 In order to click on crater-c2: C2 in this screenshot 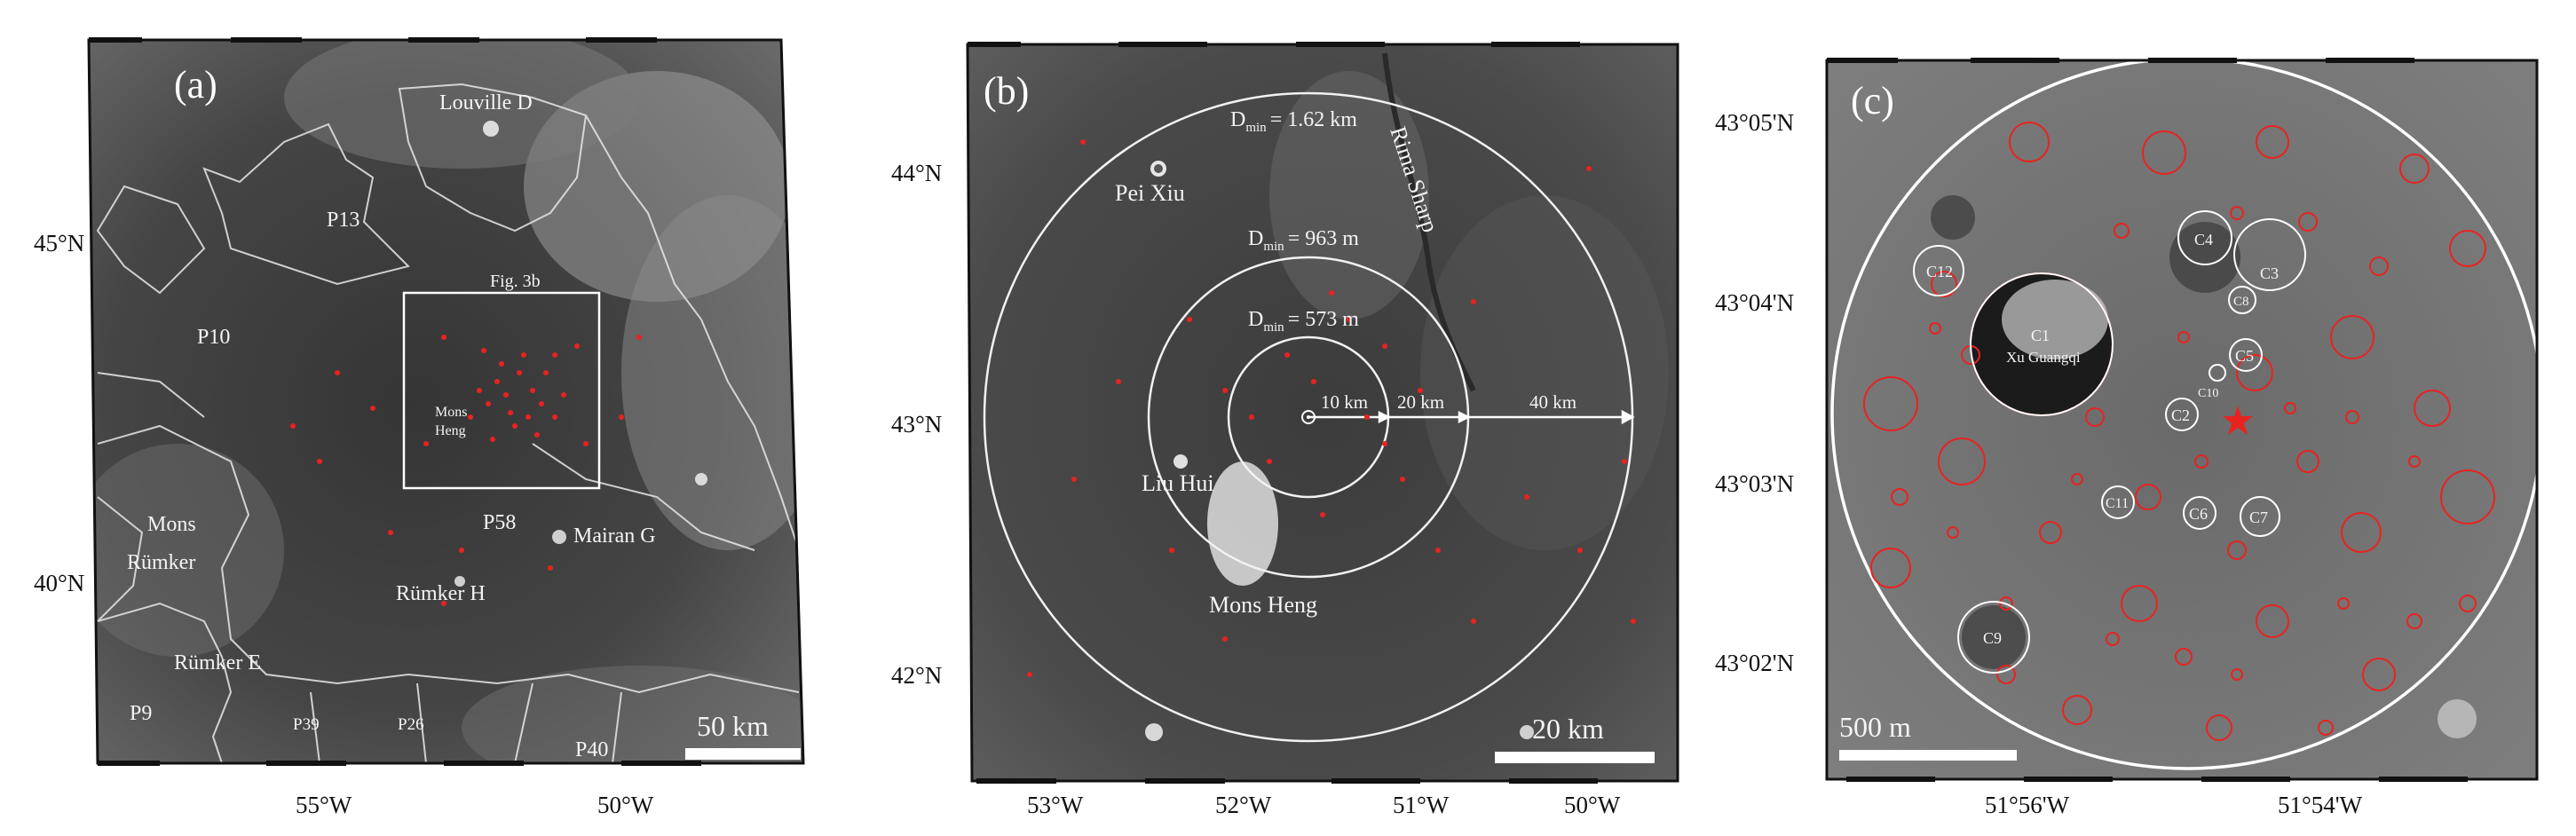, I will do `click(2180, 415)`.